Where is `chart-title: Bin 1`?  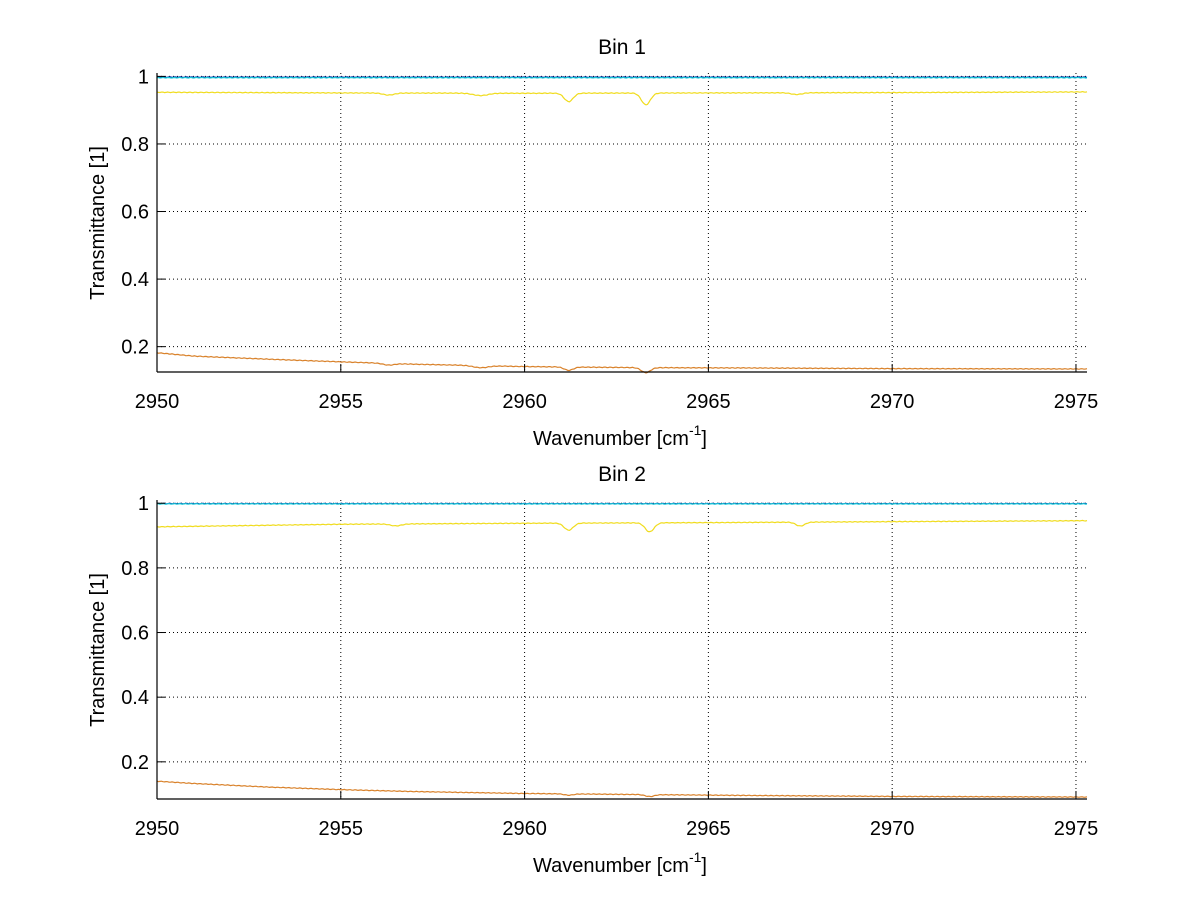
chart-title: Bin 1 is located at coordinates (622, 47).